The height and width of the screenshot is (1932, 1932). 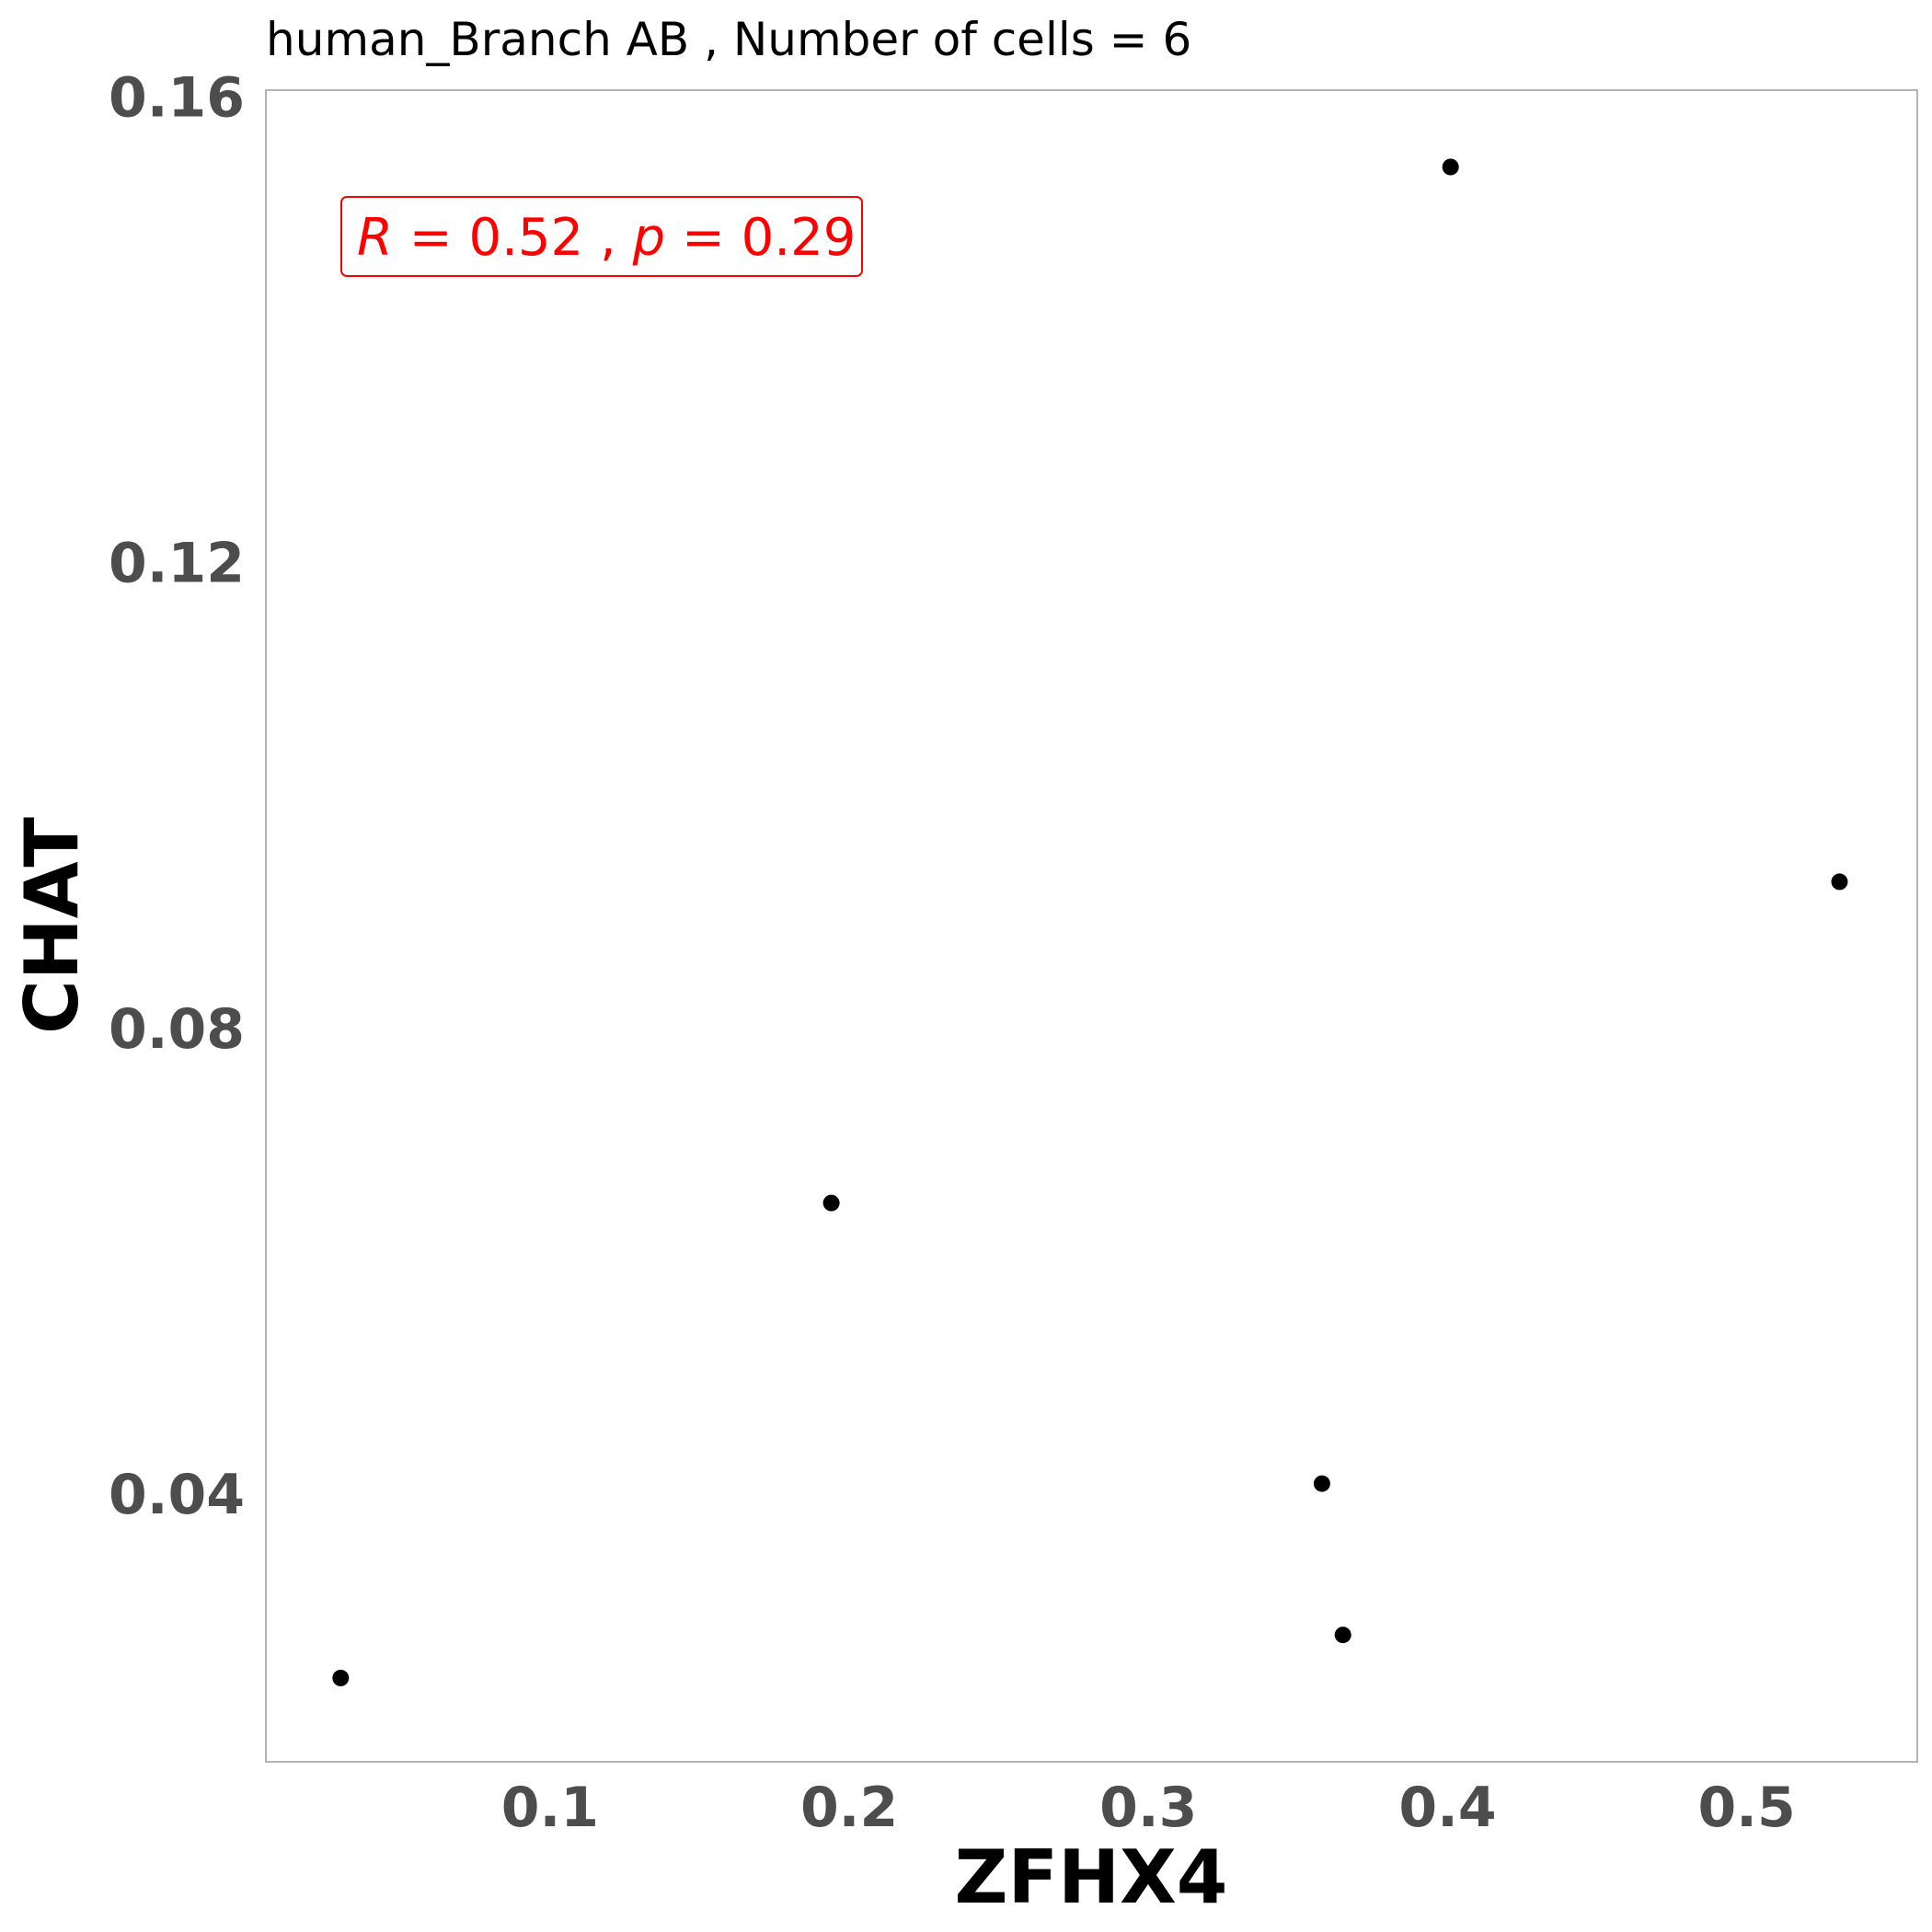 What do you see at coordinates (728, 39) in the screenshot?
I see `chart-title: human_Branch AB , Number of cells = 6` at bounding box center [728, 39].